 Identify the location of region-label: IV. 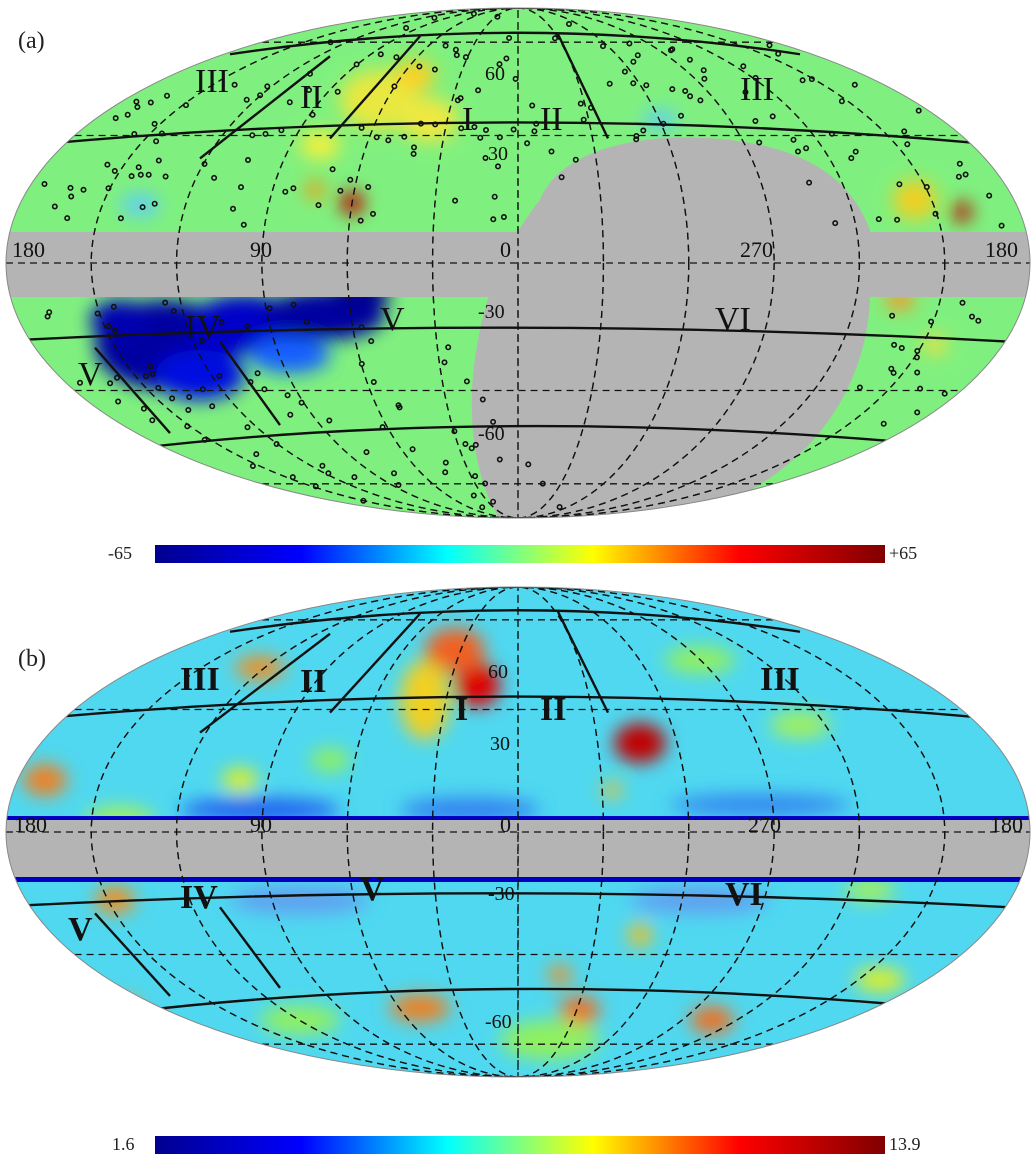
(203, 327).